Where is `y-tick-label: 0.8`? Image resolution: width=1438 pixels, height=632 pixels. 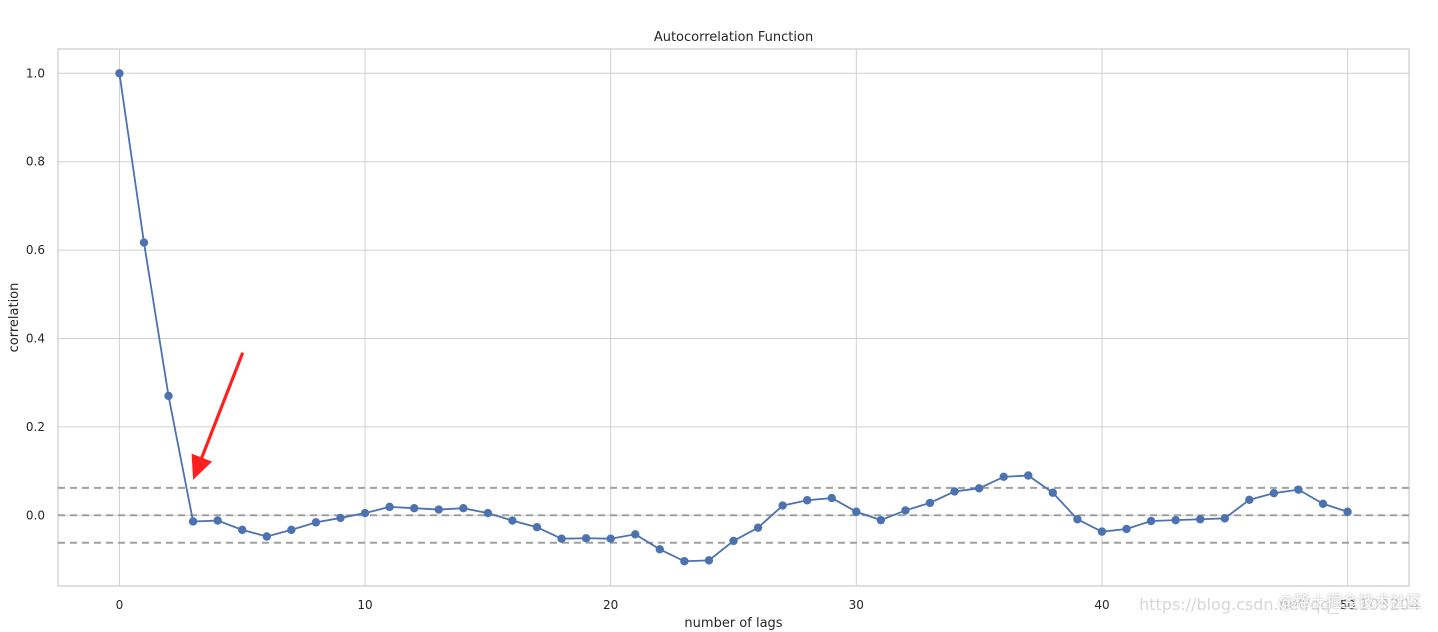
y-tick-label: 0.8 is located at coordinates (35, 162).